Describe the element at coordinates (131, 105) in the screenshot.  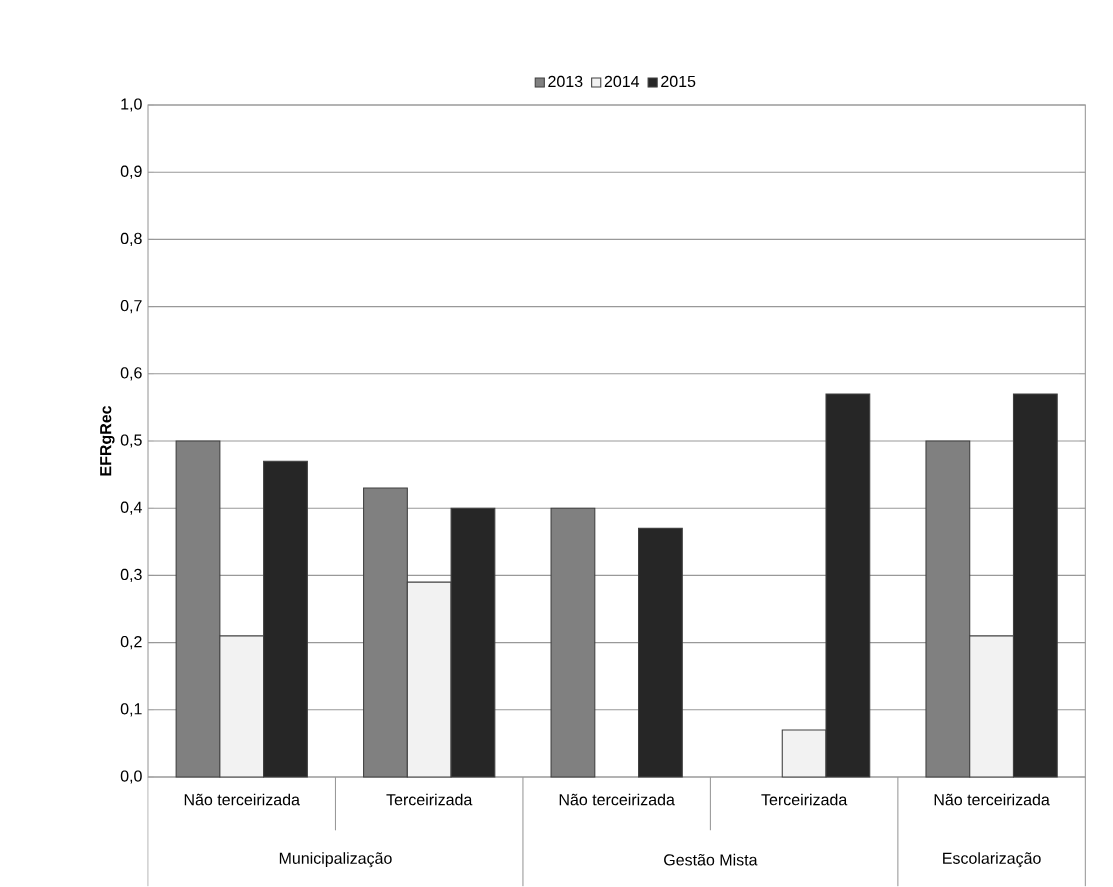
I see `y-tick-label: 1,0` at that location.